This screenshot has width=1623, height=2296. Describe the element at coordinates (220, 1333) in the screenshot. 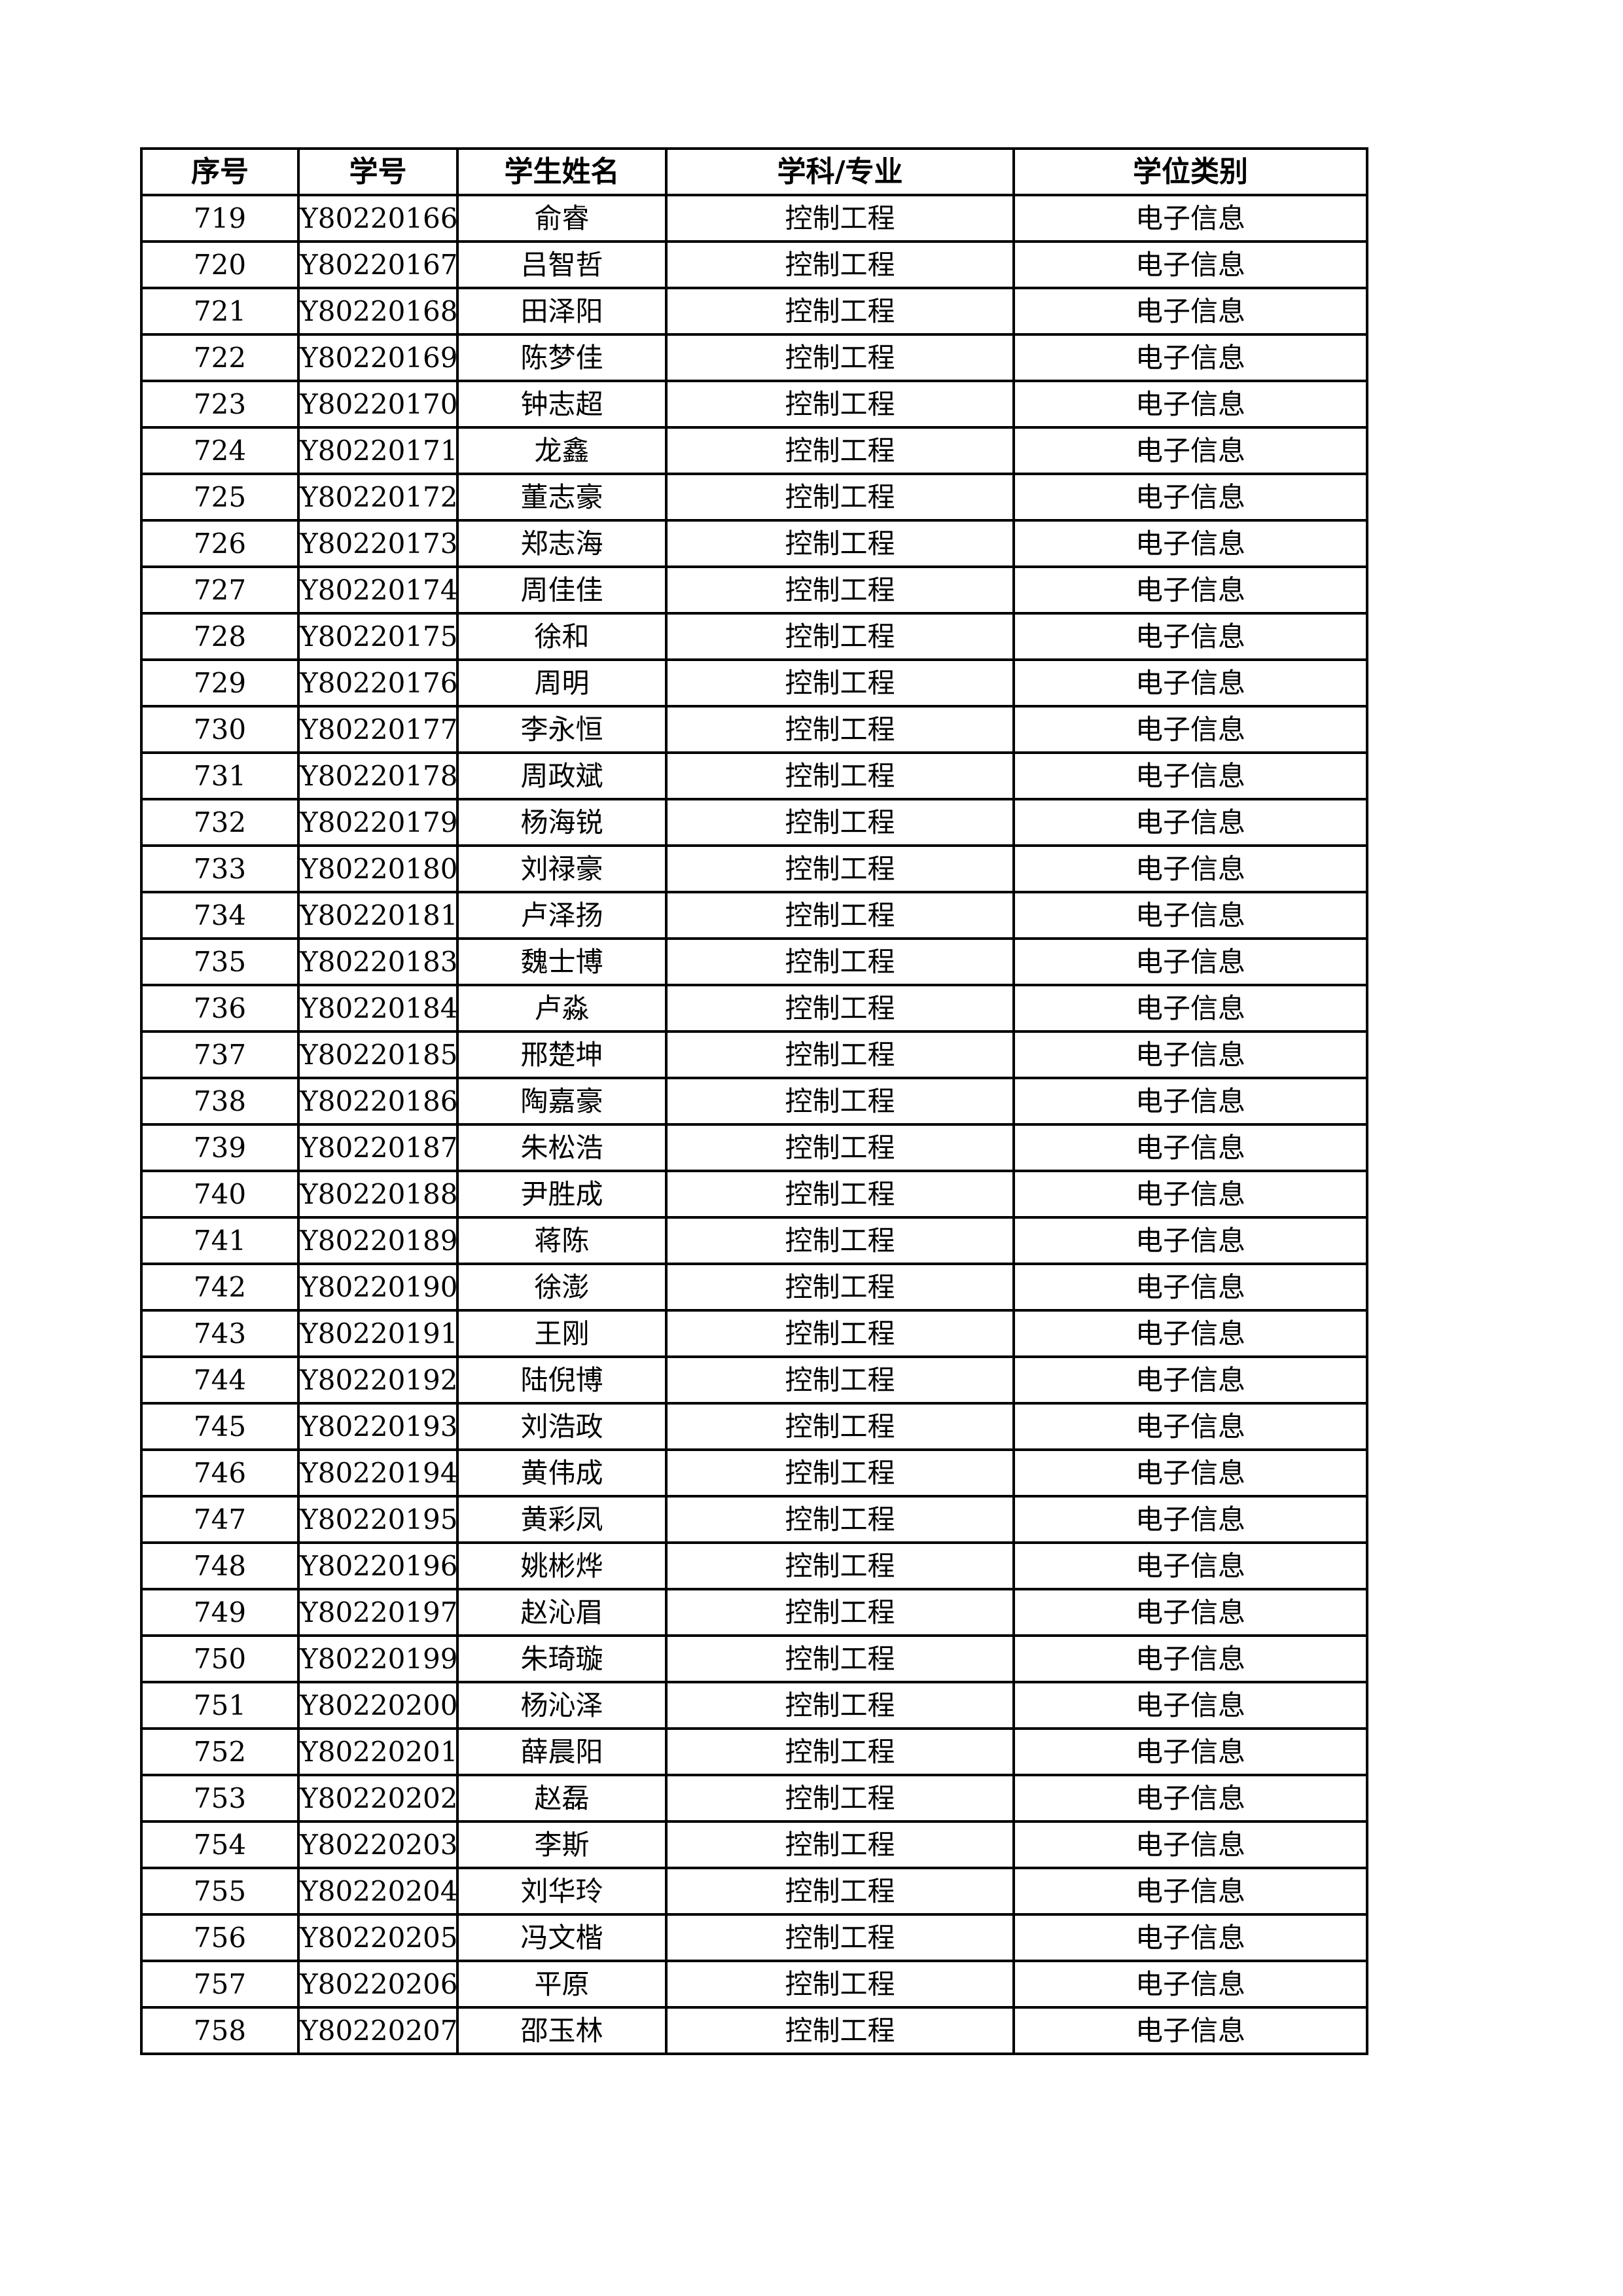

I see `cell-index: 743` at that location.